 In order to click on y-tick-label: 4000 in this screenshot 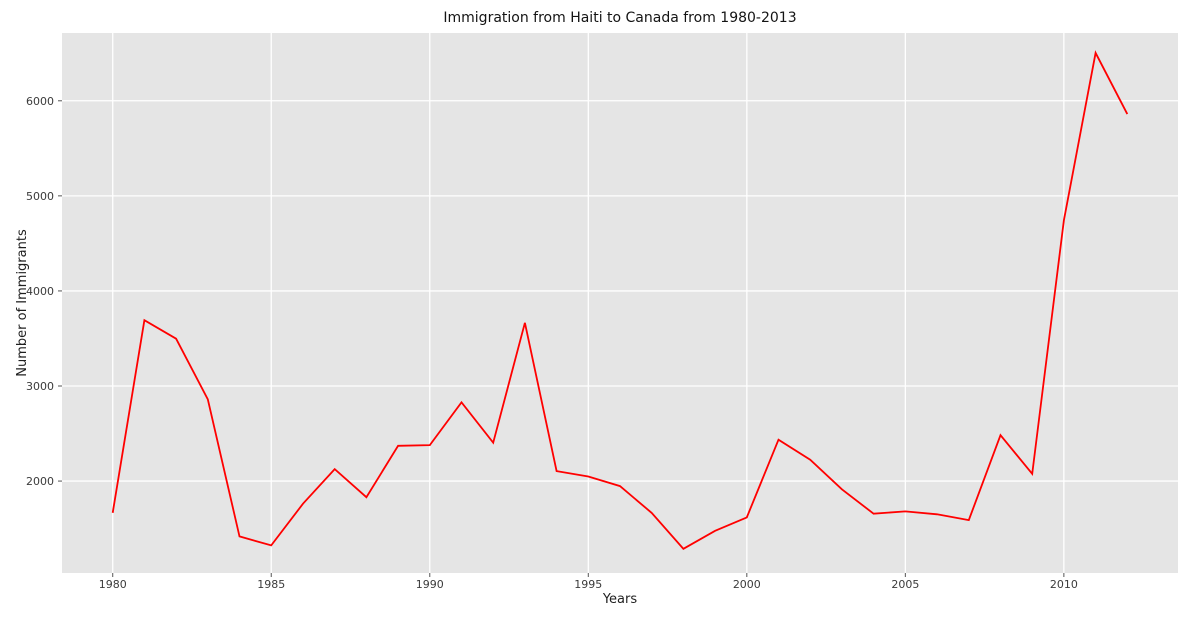, I will do `click(40, 291)`.